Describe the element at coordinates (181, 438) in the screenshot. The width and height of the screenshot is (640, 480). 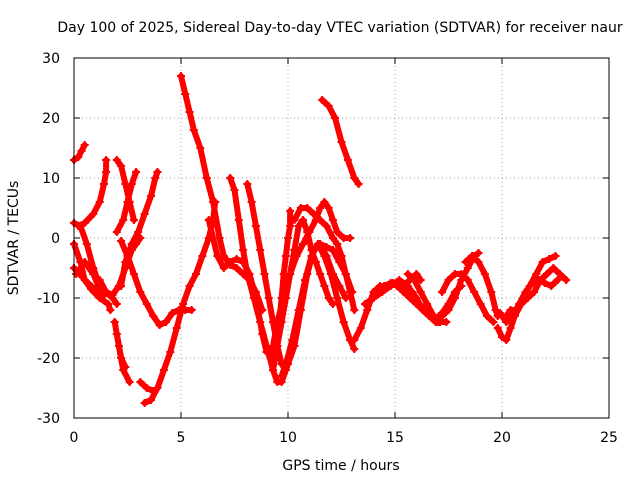
I see `x-tick-label: 5` at that location.